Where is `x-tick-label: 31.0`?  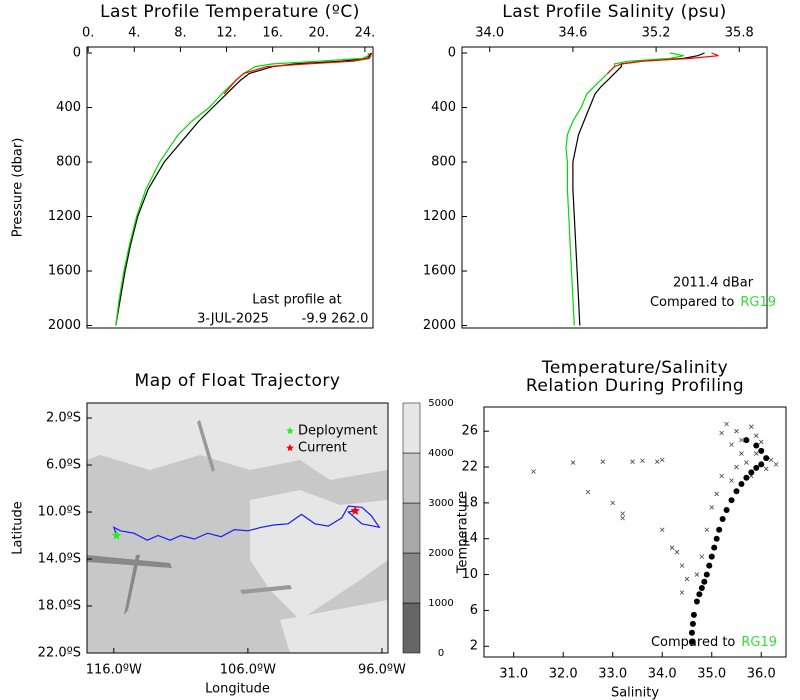
x-tick-label: 31.0 is located at coordinates (513, 674).